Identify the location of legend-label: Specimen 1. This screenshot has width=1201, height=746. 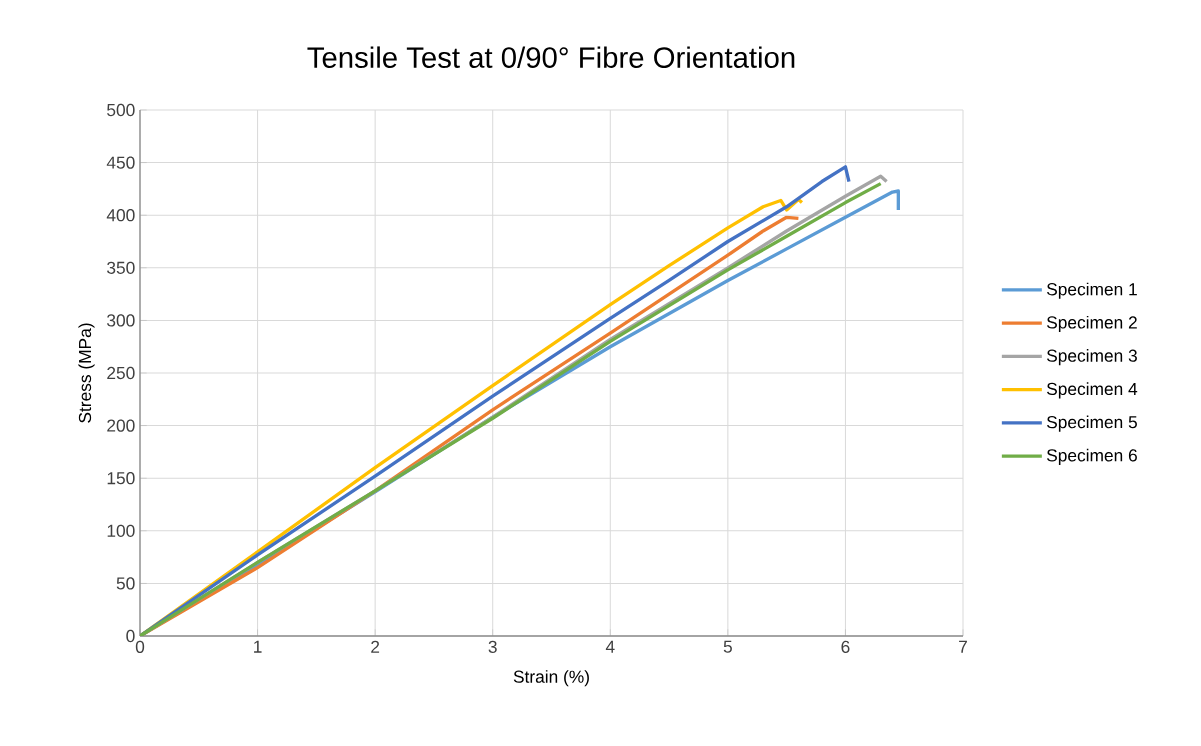
(1091, 290).